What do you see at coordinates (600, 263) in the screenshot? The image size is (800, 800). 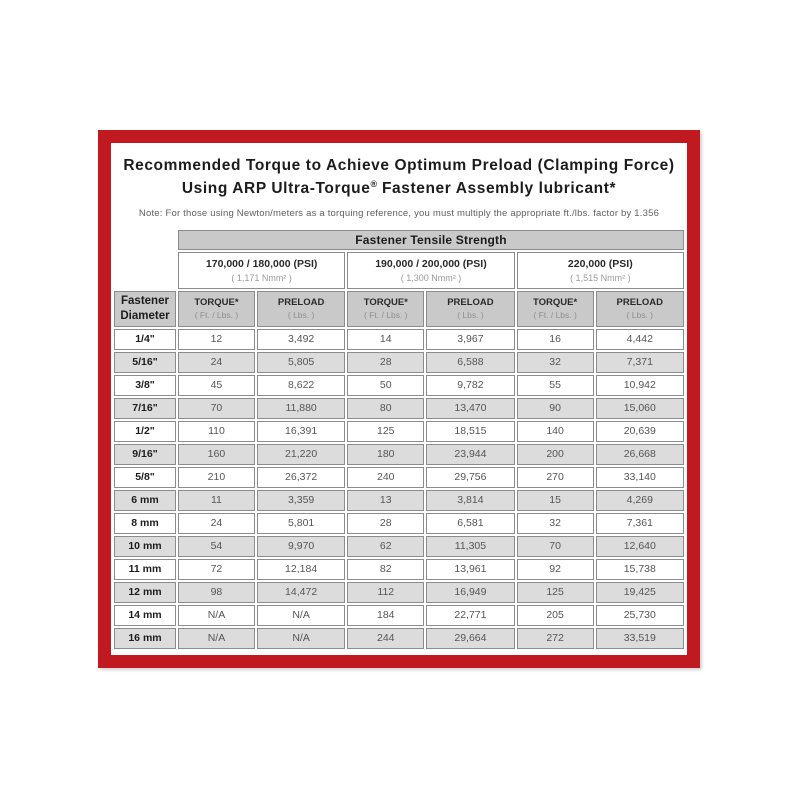 I see `psi-label: 220,000 (PSI)` at bounding box center [600, 263].